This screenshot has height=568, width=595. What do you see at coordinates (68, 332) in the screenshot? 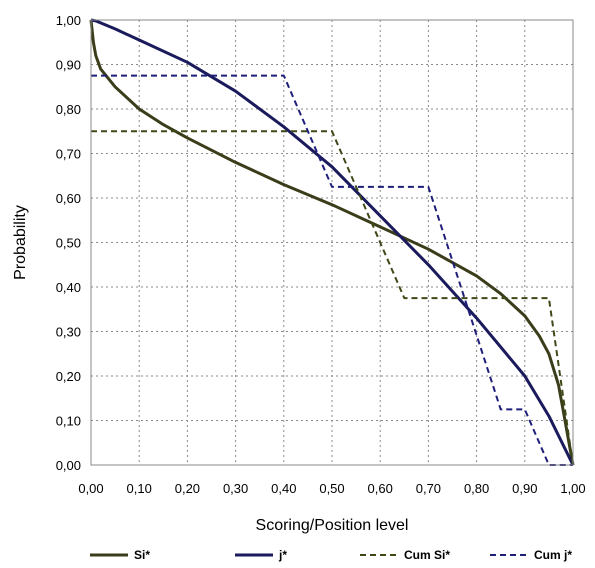
I see `y-tick-label: 0,30` at bounding box center [68, 332].